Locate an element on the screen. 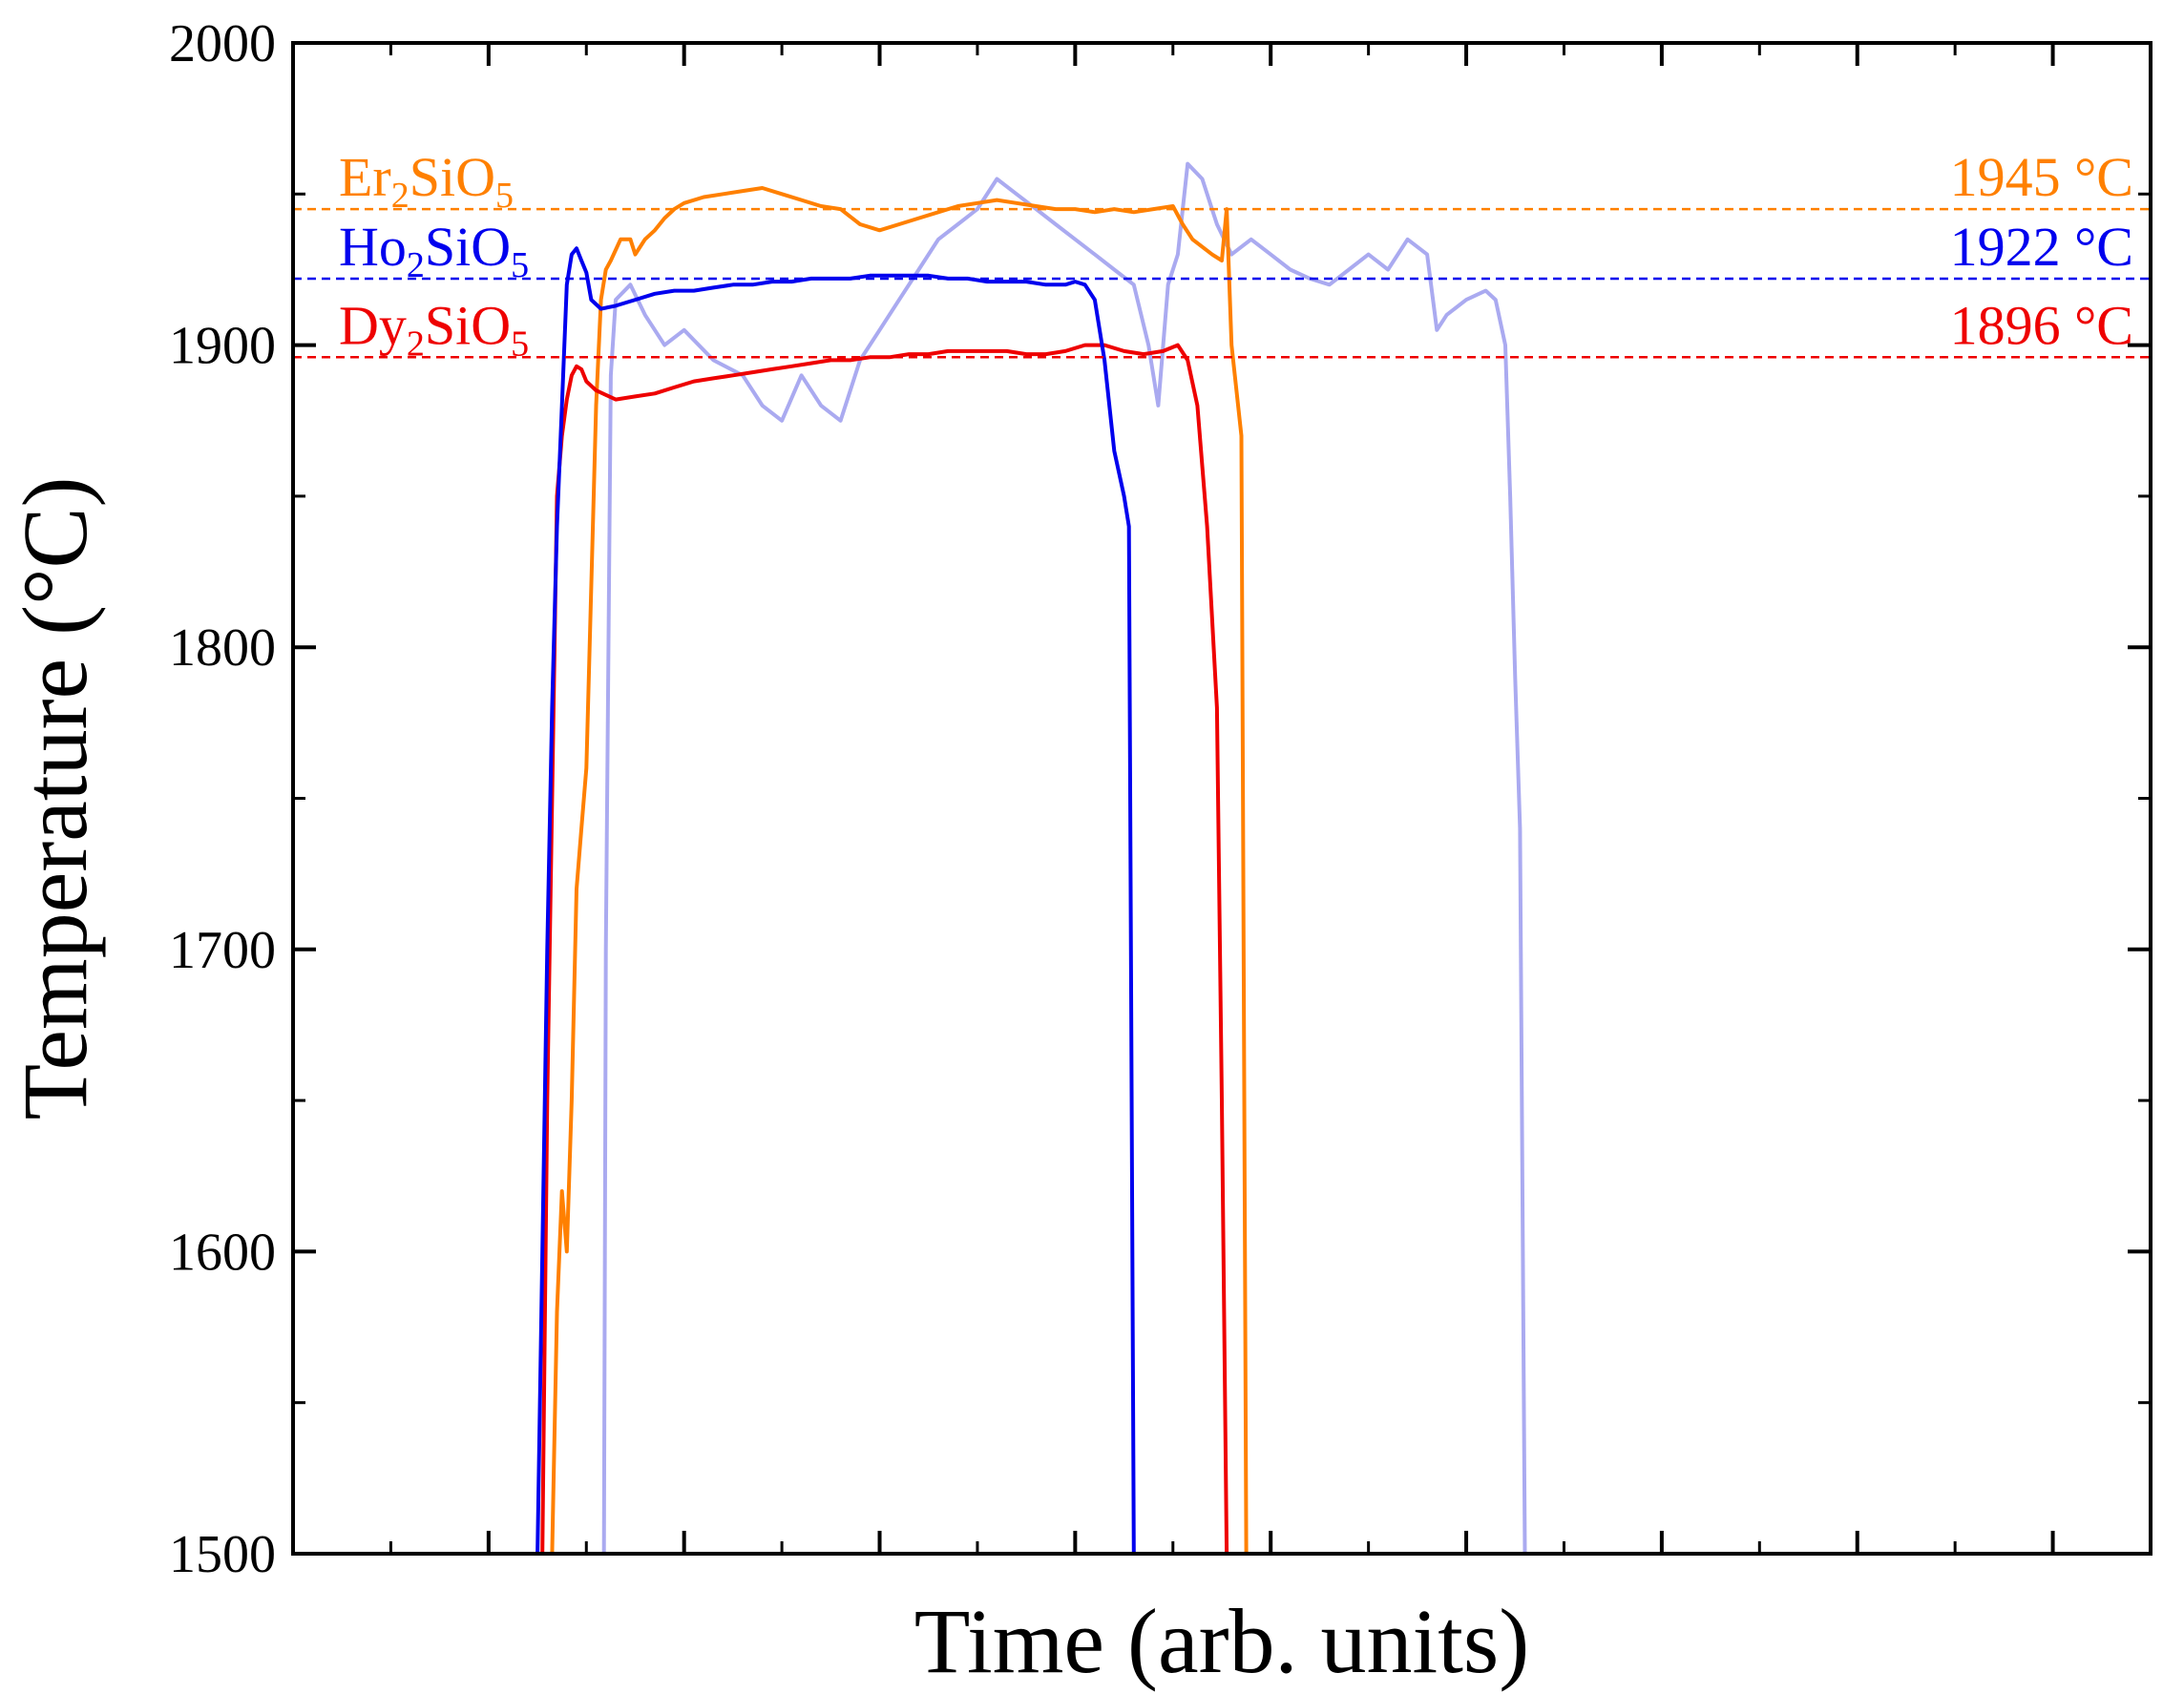  y-tick-label: 1700 is located at coordinates (223, 950).